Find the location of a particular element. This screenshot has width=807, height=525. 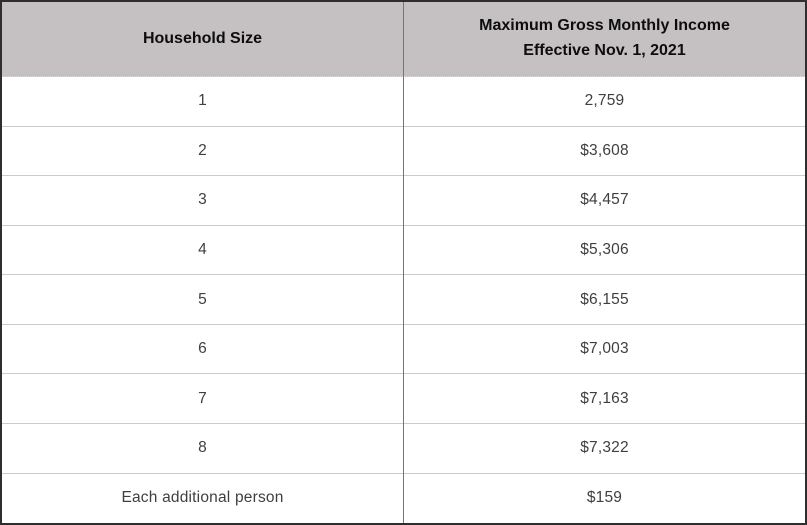

header-max-income-line1: Maximum Gross Monthly Income is located at coordinates (604, 26).